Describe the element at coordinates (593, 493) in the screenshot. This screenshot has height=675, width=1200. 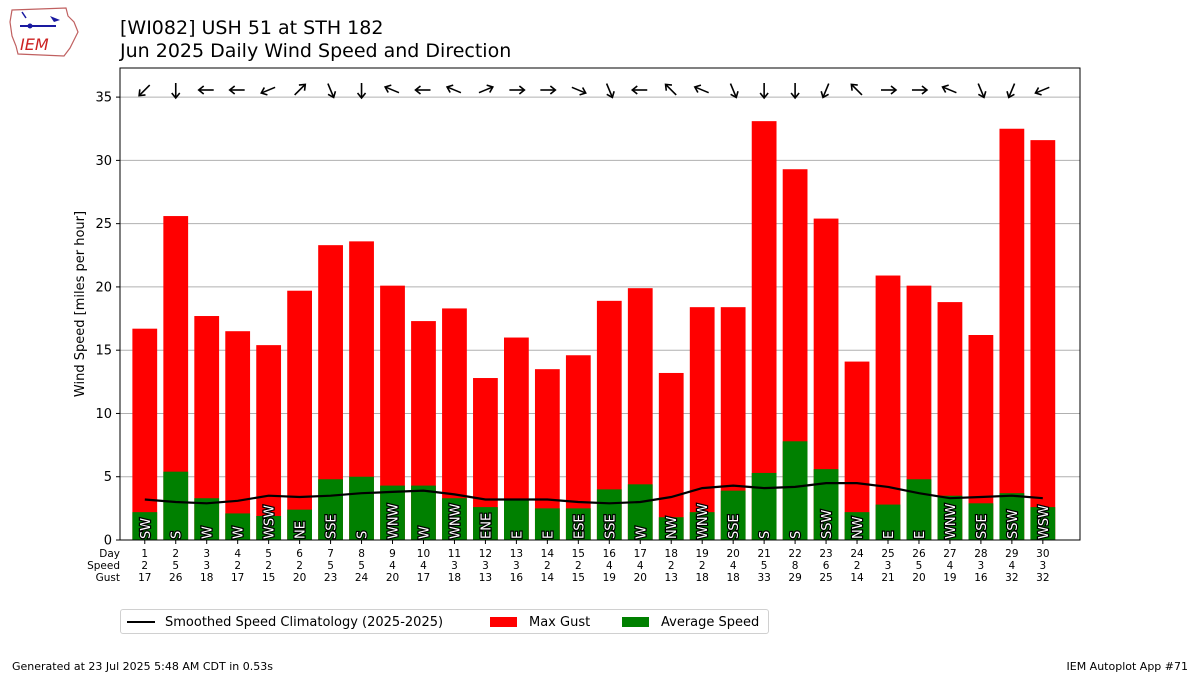
I see `climatology-line` at that location.